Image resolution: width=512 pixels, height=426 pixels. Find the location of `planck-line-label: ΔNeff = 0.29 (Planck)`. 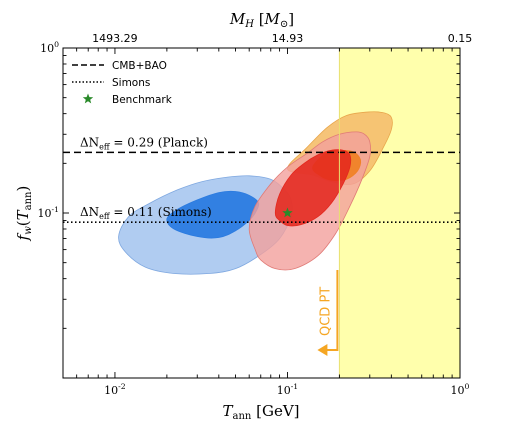

planck-line-label: ΔNeff = 0.29 (Planck) is located at coordinates (144, 143).